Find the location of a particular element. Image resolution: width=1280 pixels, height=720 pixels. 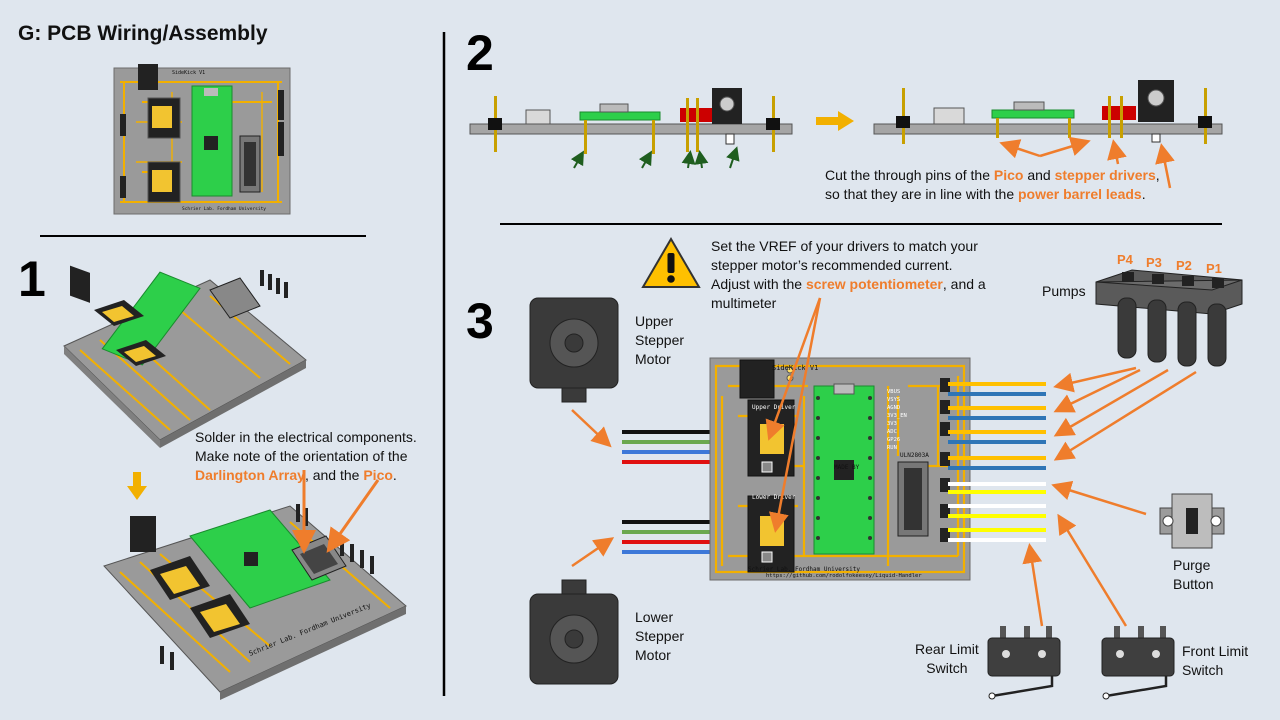

pumps-icon is located at coordinates (1169, 318).